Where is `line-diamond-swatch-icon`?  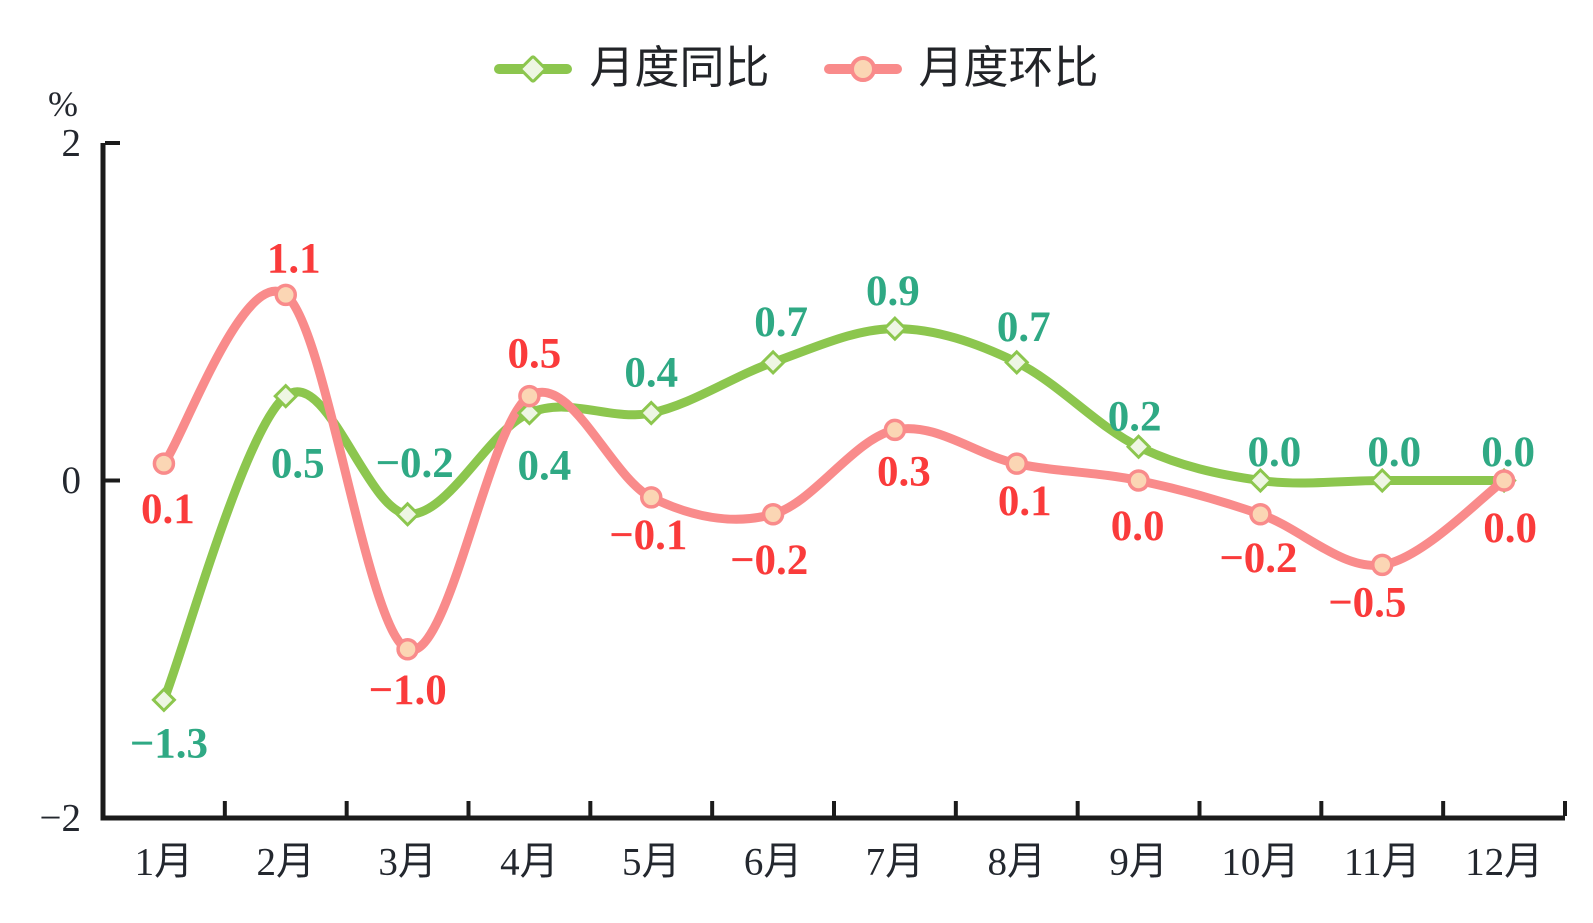 line-diamond-swatch-icon is located at coordinates (533, 69).